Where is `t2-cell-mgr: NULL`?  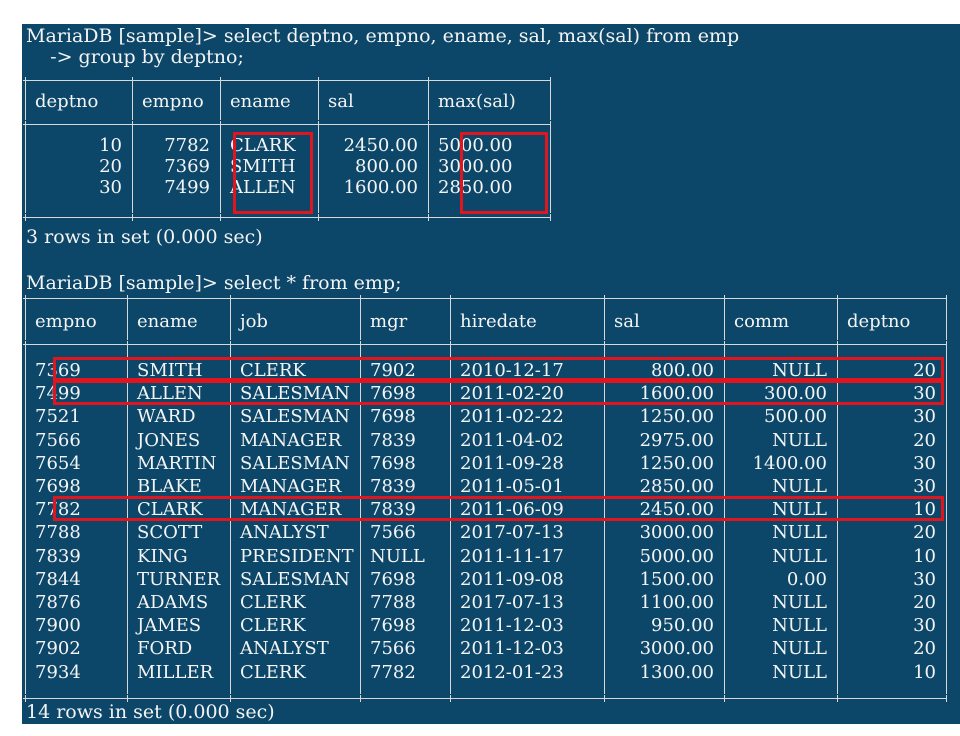 t2-cell-mgr: NULL is located at coordinates (397, 556).